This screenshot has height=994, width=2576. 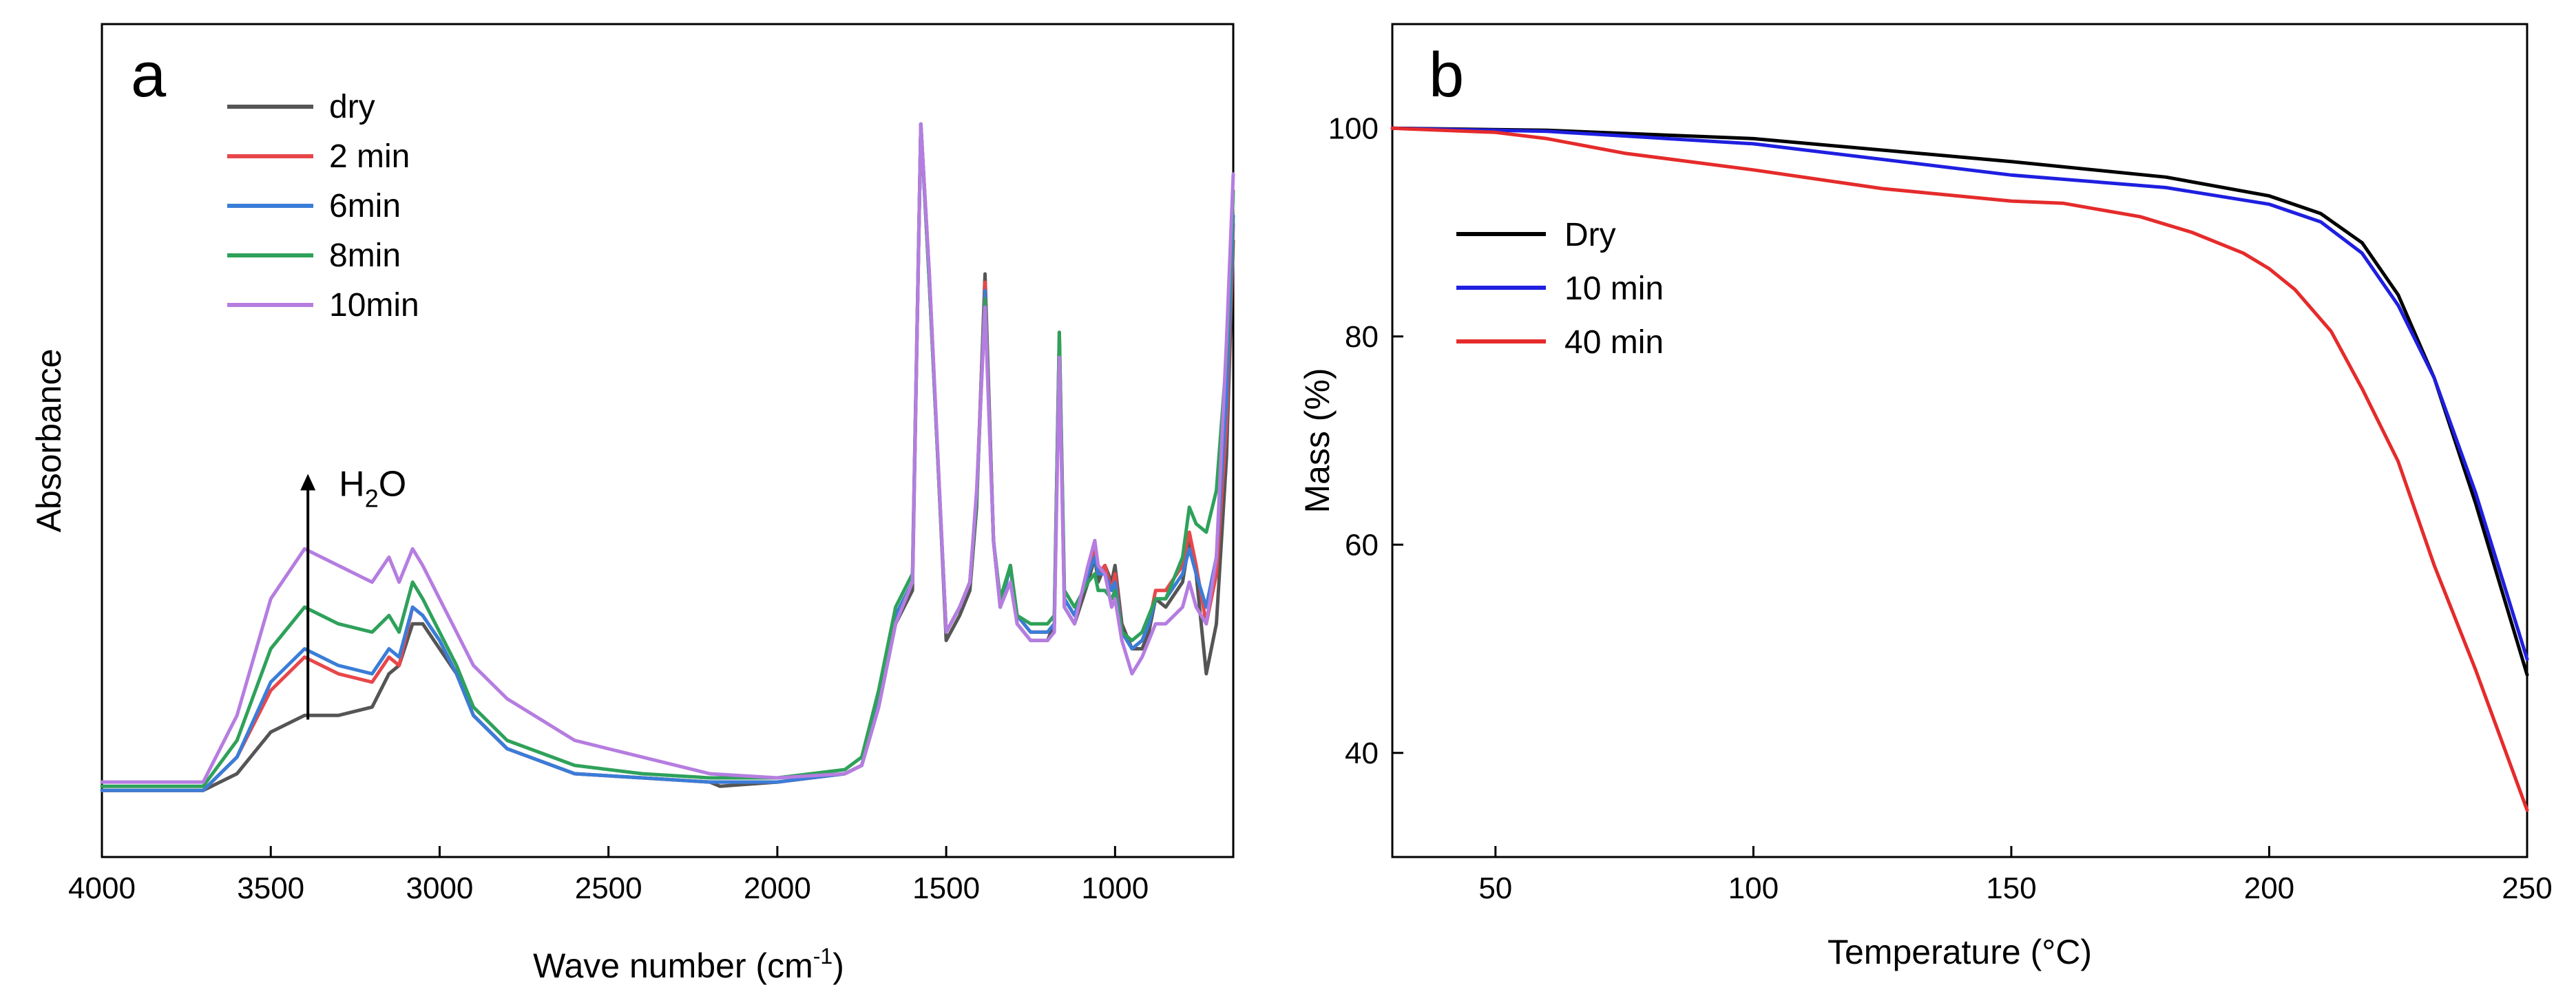 I want to click on panel-b-x-axis-label: Temperature (°C), so click(x=1960, y=952).